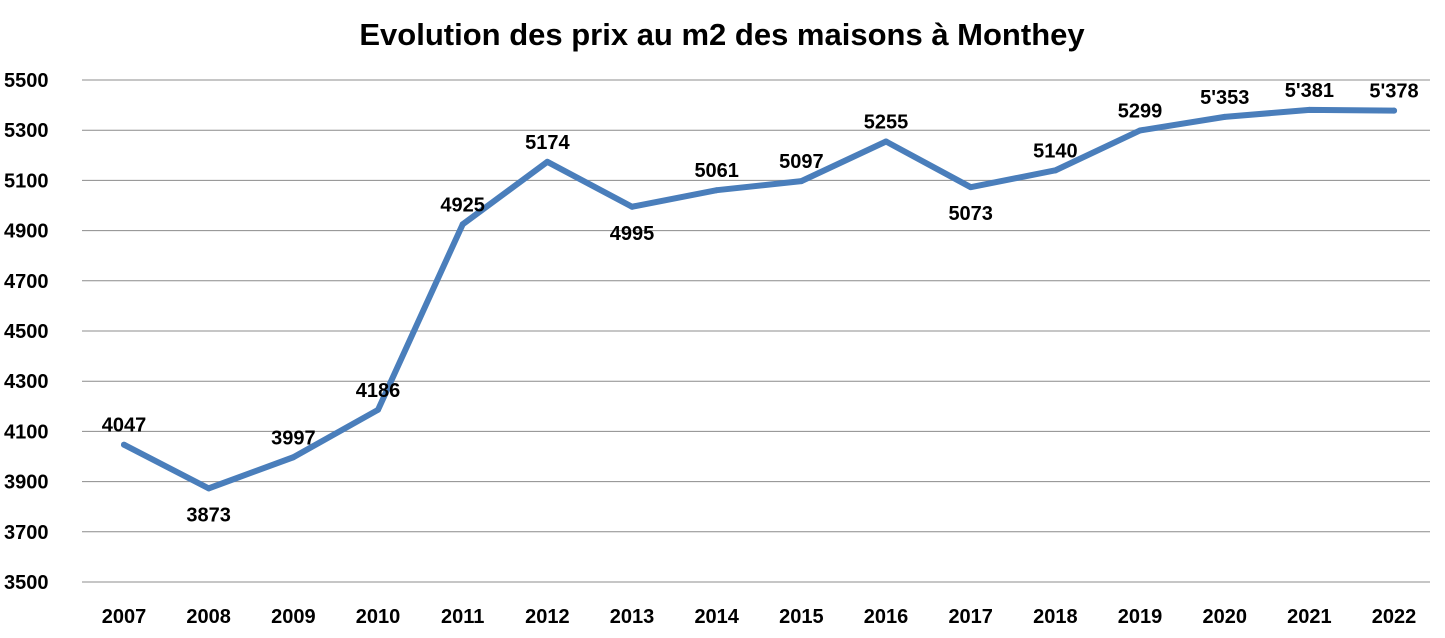 This screenshot has height=638, width=1445. Describe the element at coordinates (801, 162) in the screenshot. I see `data-label: 5097` at that location.